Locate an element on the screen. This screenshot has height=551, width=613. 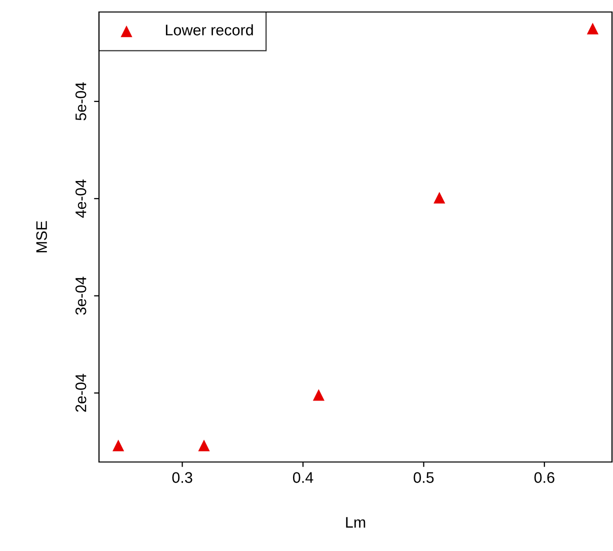
x-tick-label: 0.6 is located at coordinates (544, 477).